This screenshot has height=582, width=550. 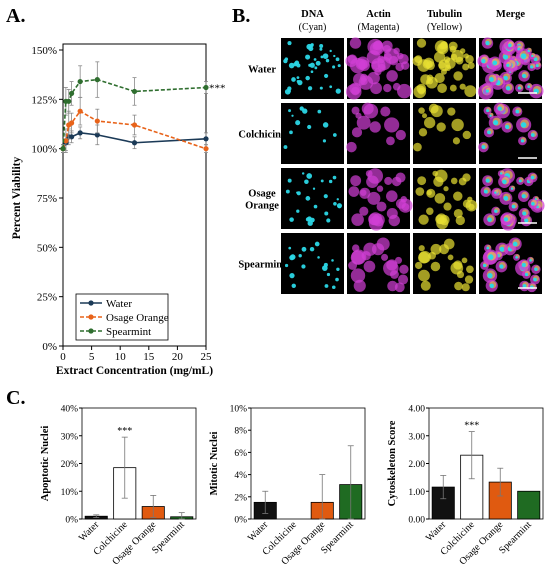 I want to click on legend-marker, so click(x=91, y=317).